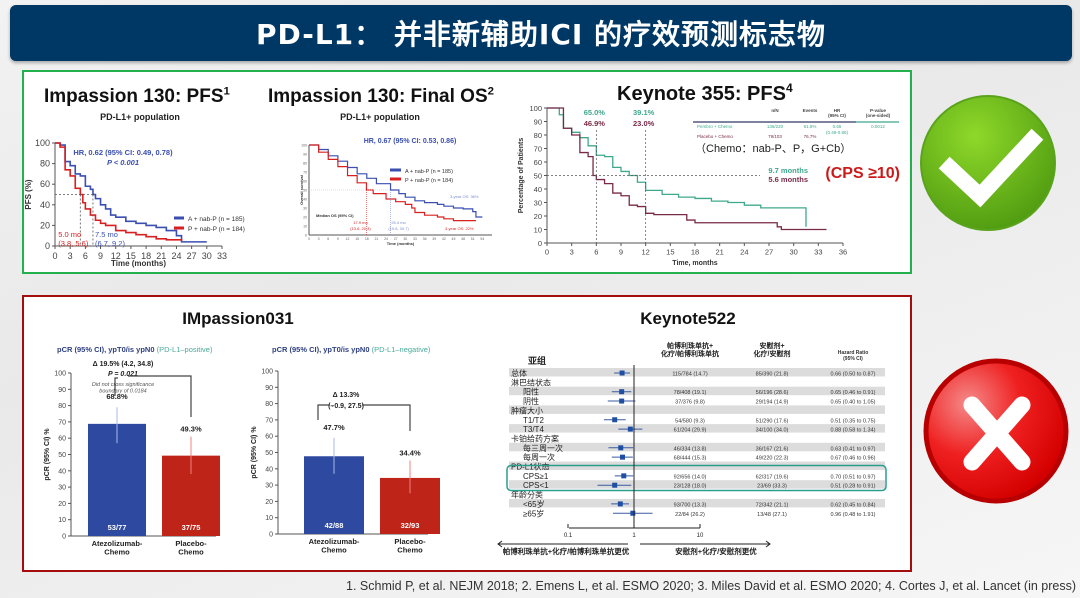 Image resolution: width=1080 pixels, height=598 pixels. Describe the element at coordinates (772, 459) in the screenshot. I see `placebo-events: 49/220 (22.3)` at that location.